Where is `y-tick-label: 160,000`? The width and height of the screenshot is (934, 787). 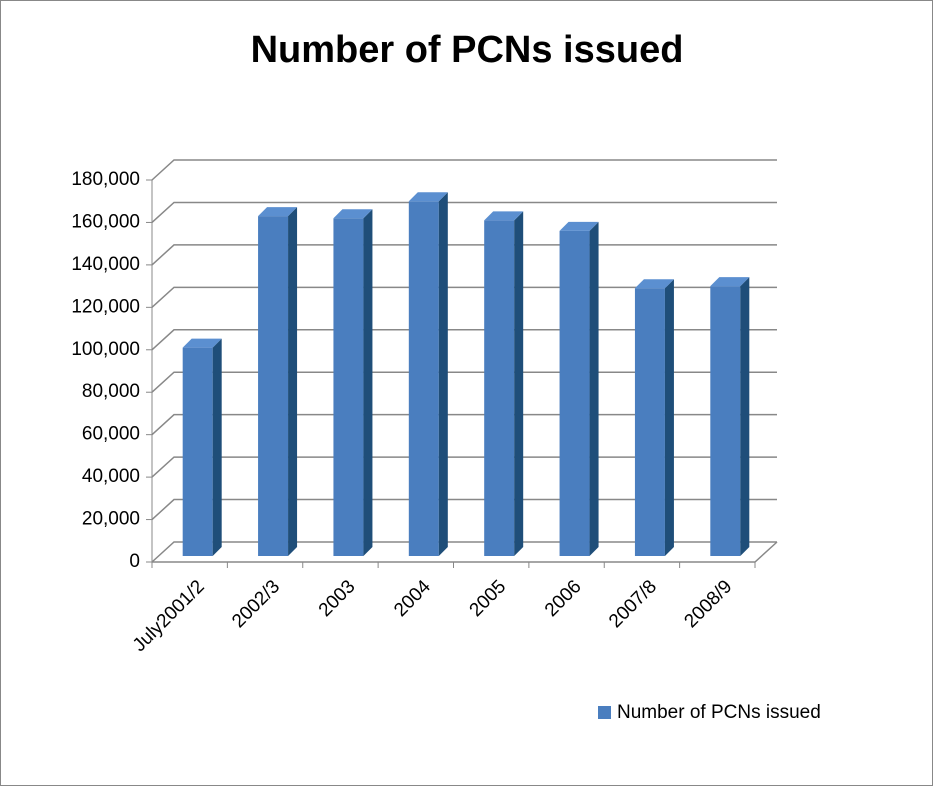
y-tick-label: 160,000 is located at coordinates (105, 221).